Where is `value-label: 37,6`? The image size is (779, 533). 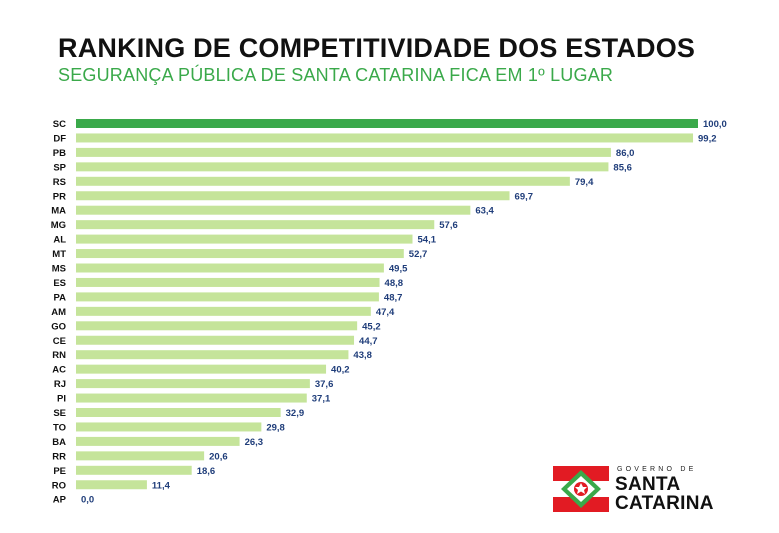
value-label: 37,6 is located at coordinates (324, 384).